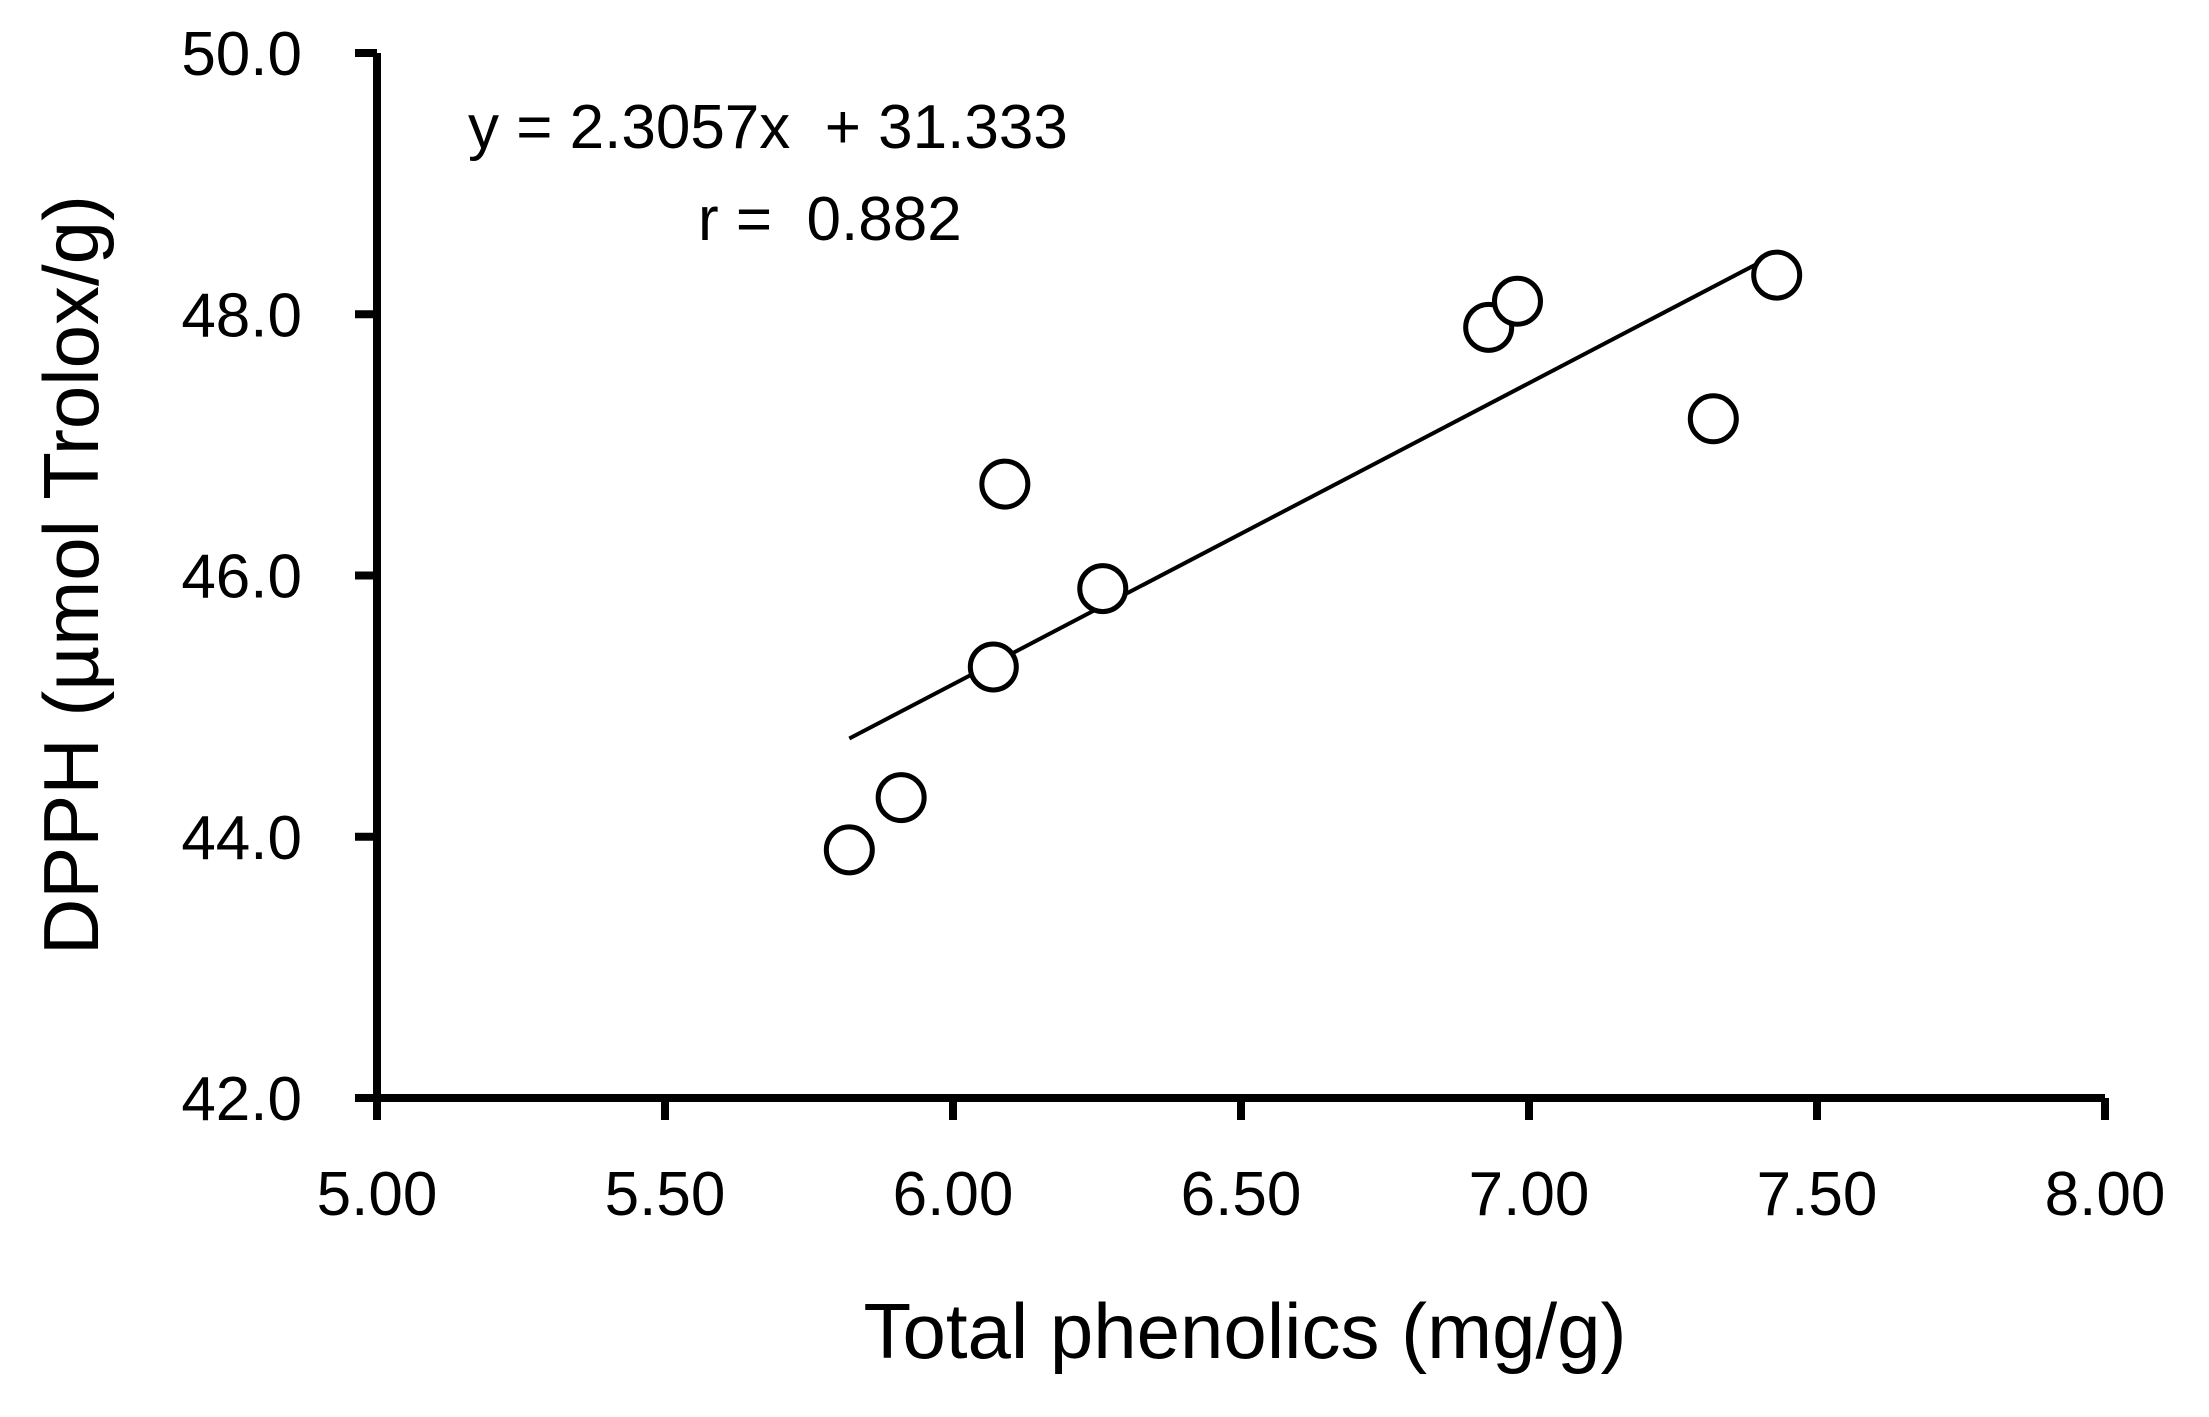  Describe the element at coordinates (241, 315) in the screenshot. I see `y-tick-label: 48.0` at that location.